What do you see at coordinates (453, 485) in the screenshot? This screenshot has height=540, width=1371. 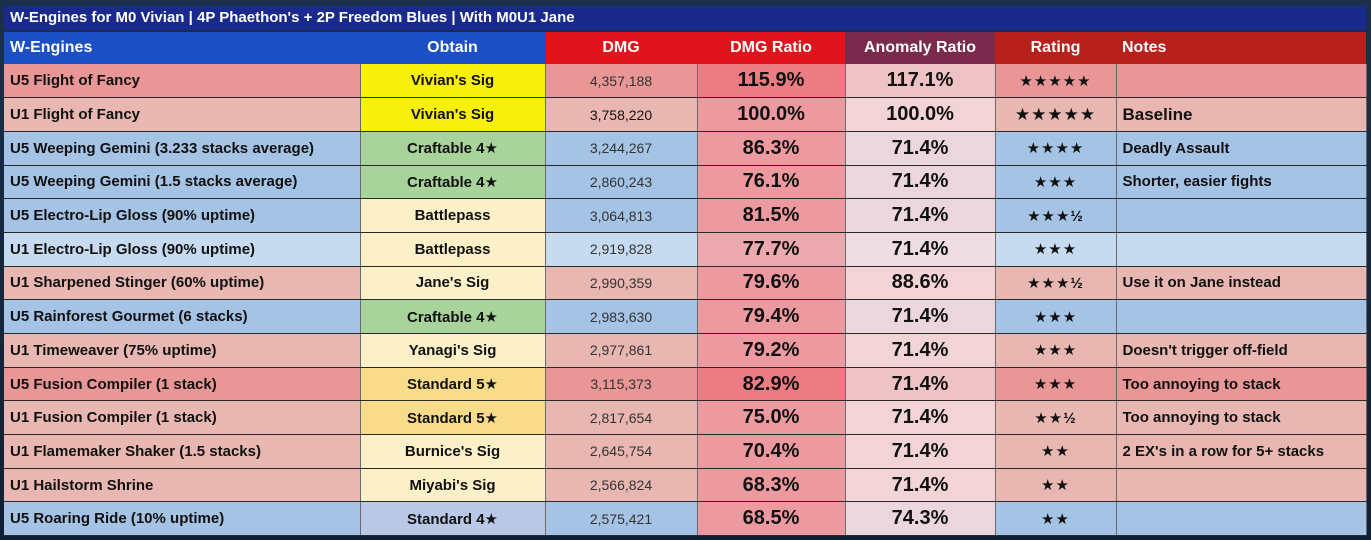 I see `obtain-source: Miyabi's Sig` at bounding box center [453, 485].